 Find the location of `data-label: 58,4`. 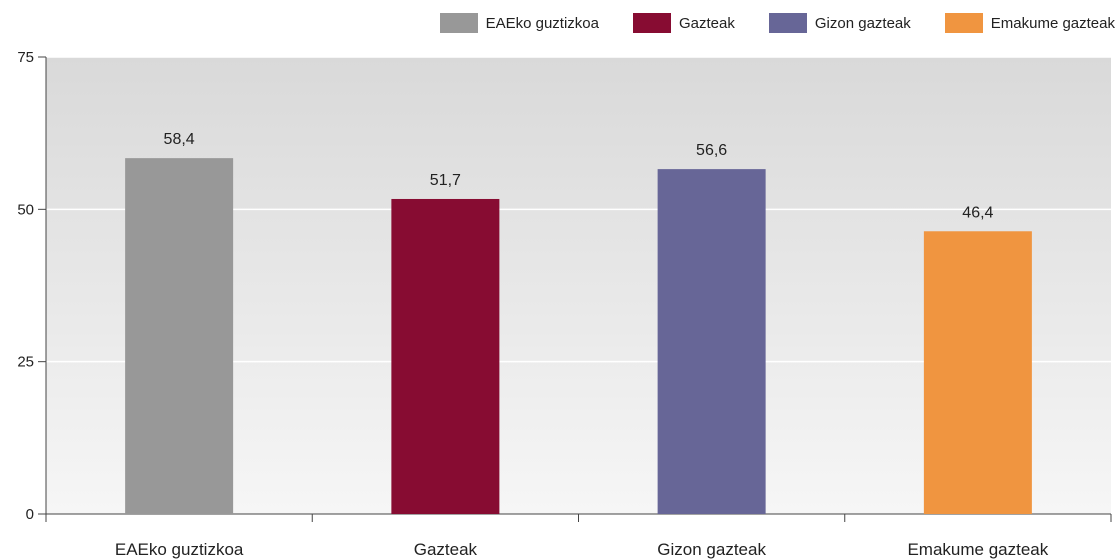

data-label: 58,4 is located at coordinates (179, 139).